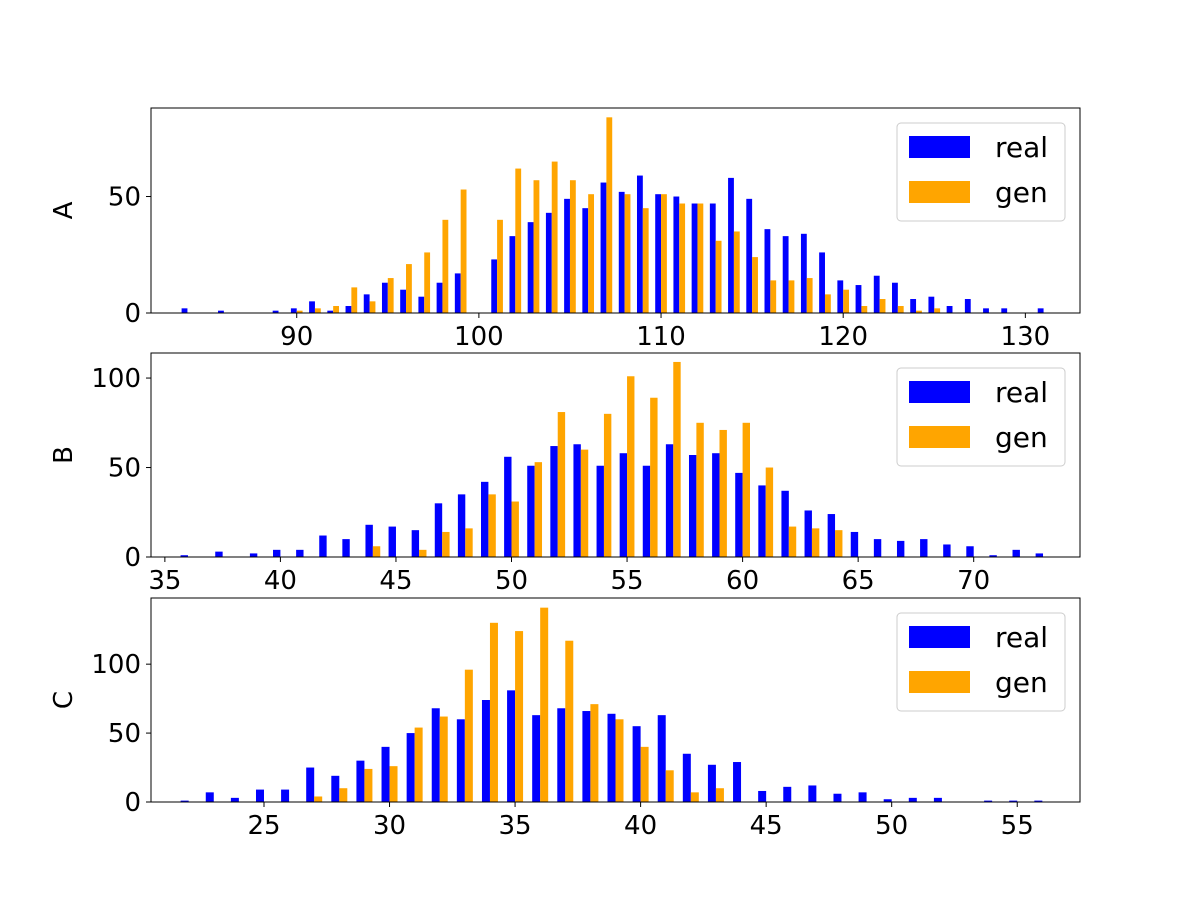 The height and width of the screenshot is (900, 1200). Describe the element at coordinates (124, 734) in the screenshot. I see `y-tick-label: 50` at that location.